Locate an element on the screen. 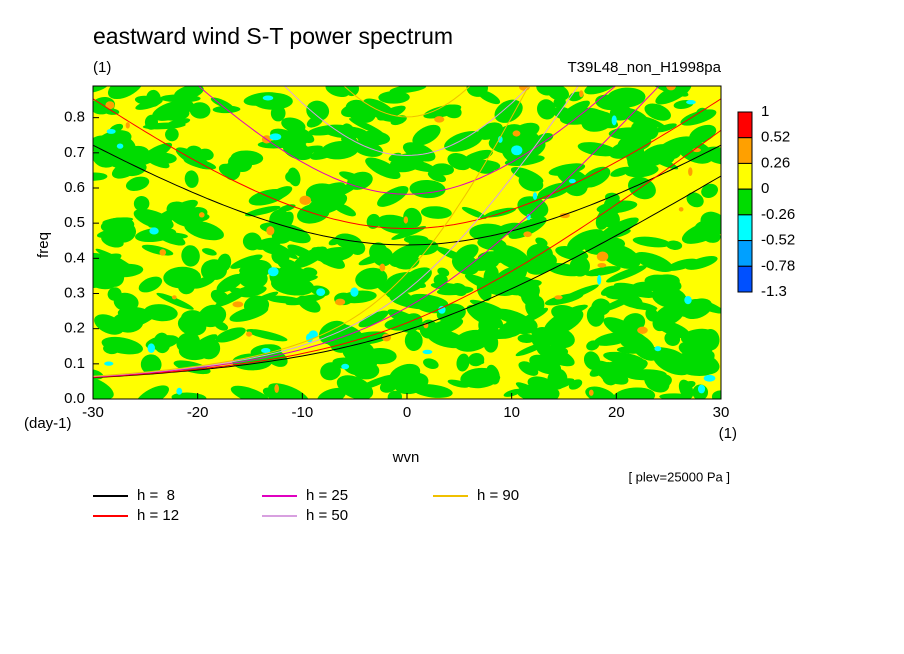  colorbar-label: -0.78 is located at coordinates (778, 265).